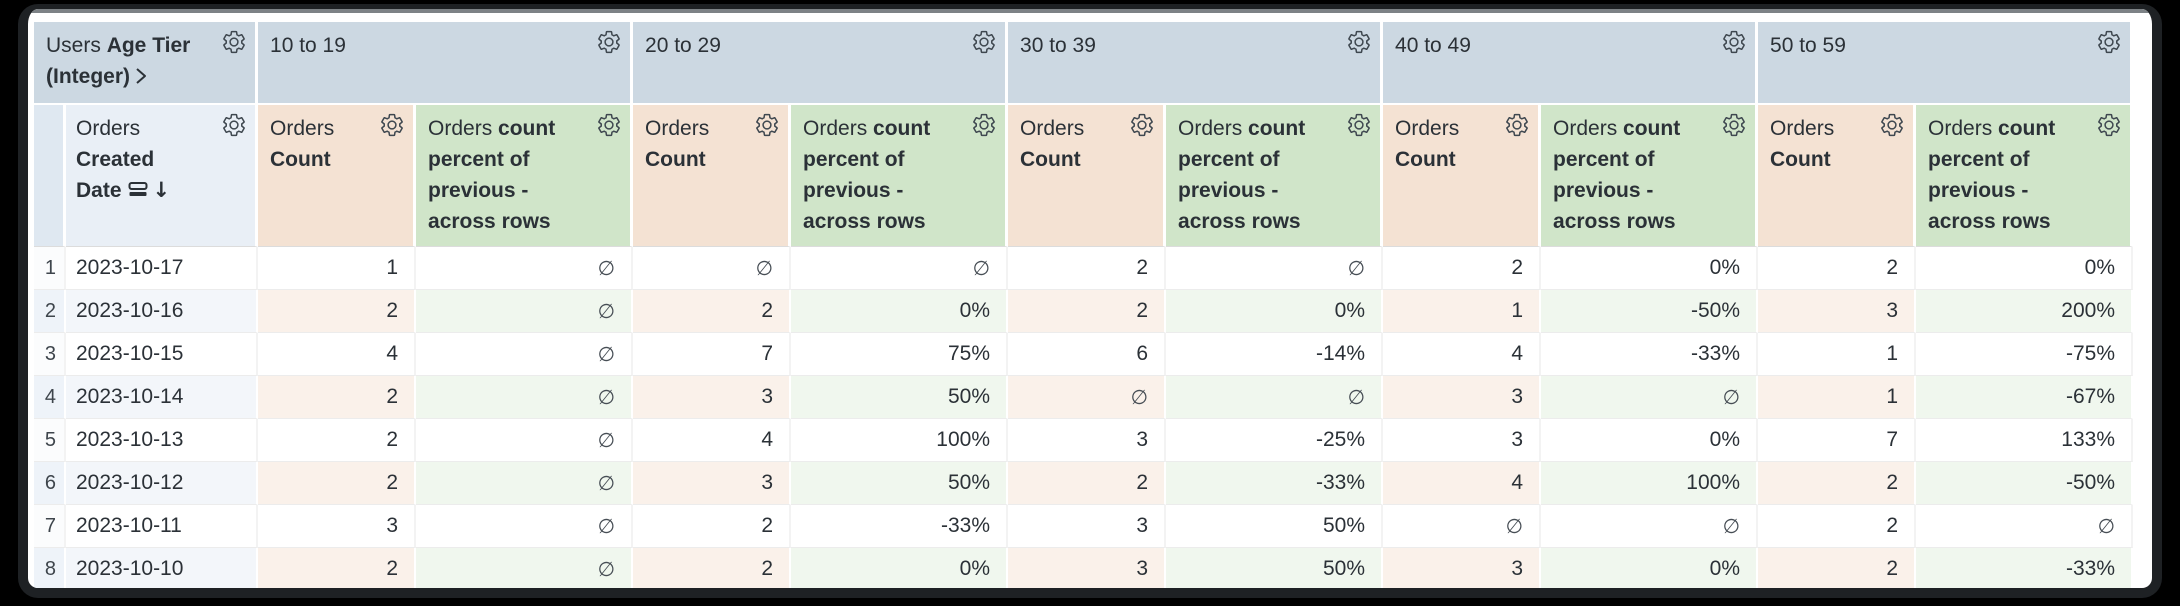 The image size is (2180, 606). Describe the element at coordinates (141, 79) in the screenshot. I see `chevron-right-icon` at that location.